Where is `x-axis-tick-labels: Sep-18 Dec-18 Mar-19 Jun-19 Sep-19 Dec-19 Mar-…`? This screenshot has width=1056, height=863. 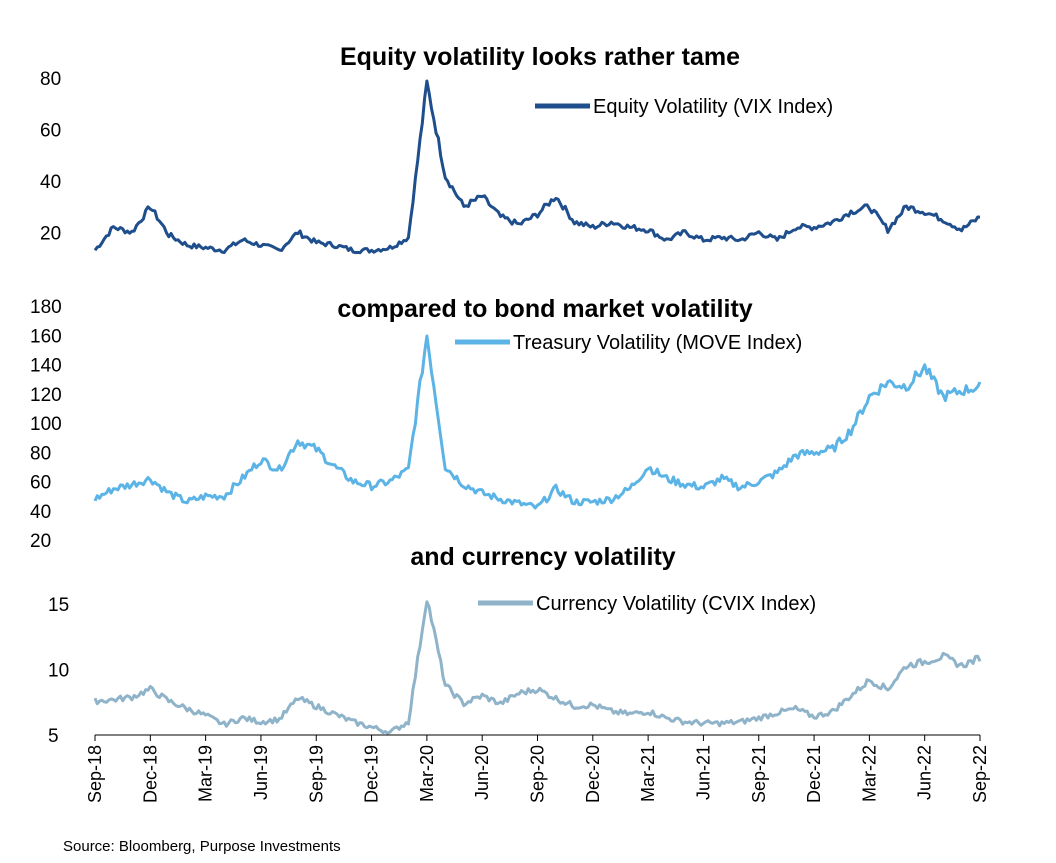 x-axis-tick-labels: Sep-18 Dec-18 Mar-19 Jun-19 Sep-19 Dec-19 Mar-… is located at coordinates (537, 769).